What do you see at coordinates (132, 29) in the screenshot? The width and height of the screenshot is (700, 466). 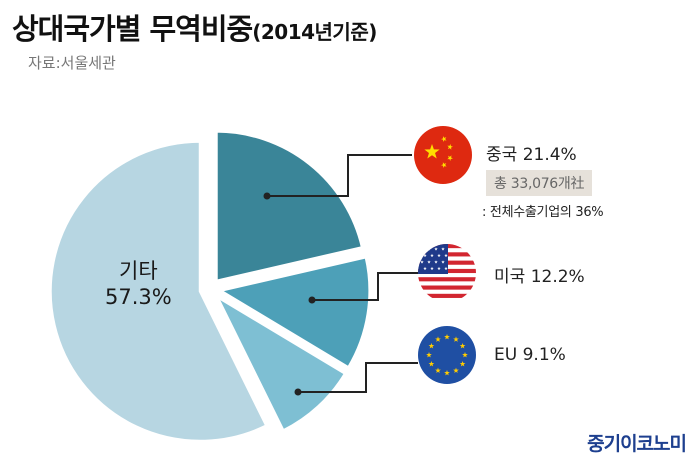 I see `title-main: 상대국가별 무역비중` at bounding box center [132, 29].